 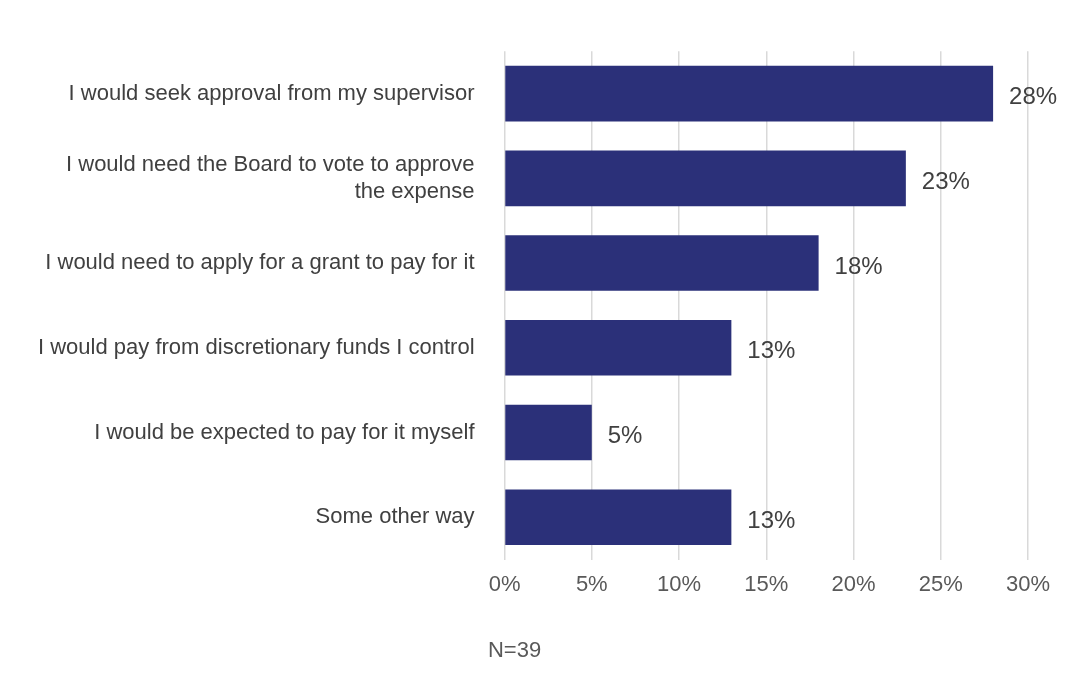 What do you see at coordinates (1033, 96) in the screenshot?
I see `data-label: 28%` at bounding box center [1033, 96].